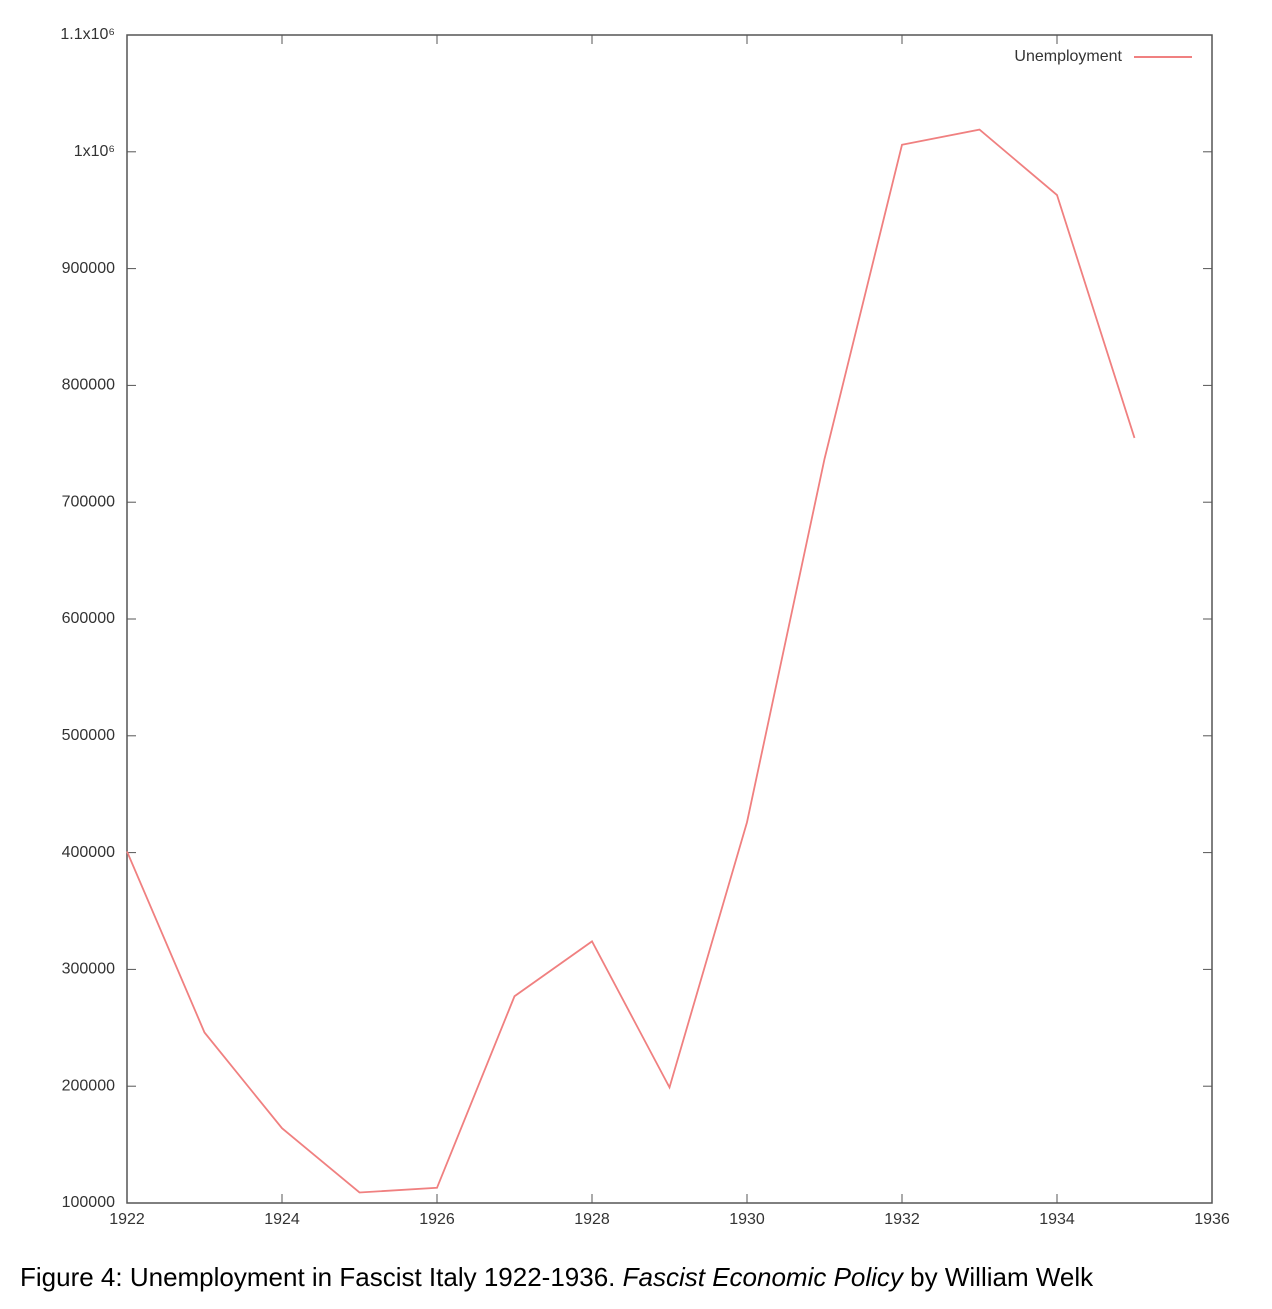 Image resolution: width=1272 pixels, height=1309 pixels. I want to click on x-tick-label: 1922, so click(127, 1219).